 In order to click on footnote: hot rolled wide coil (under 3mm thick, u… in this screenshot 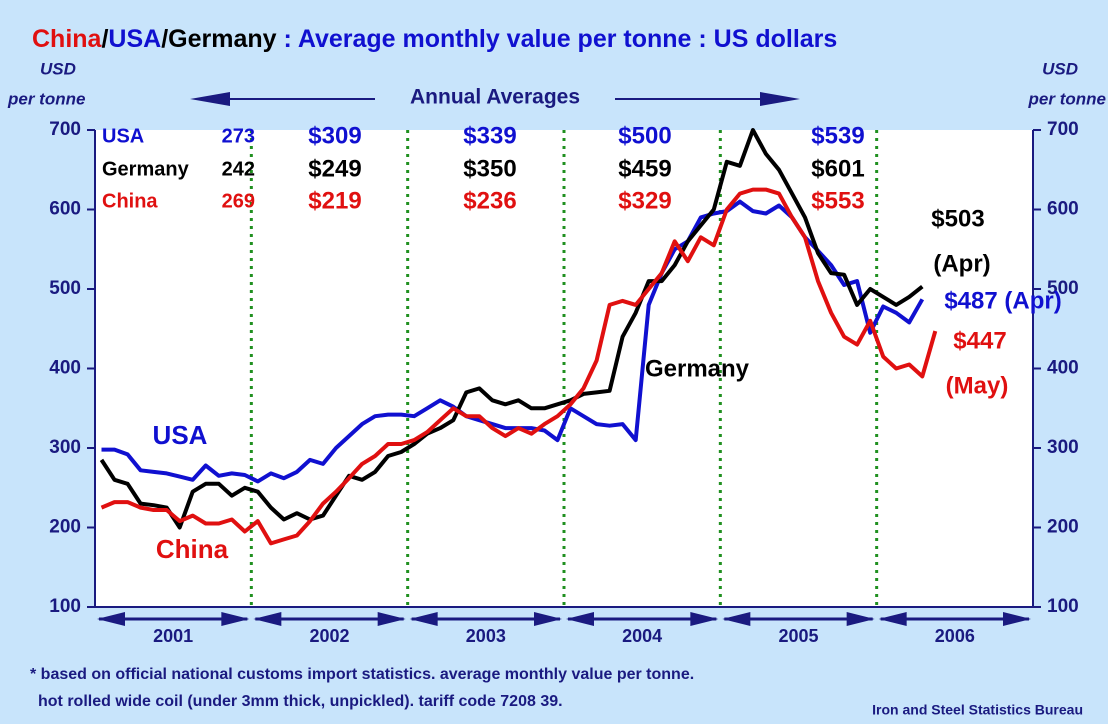, I will do `click(300, 701)`.